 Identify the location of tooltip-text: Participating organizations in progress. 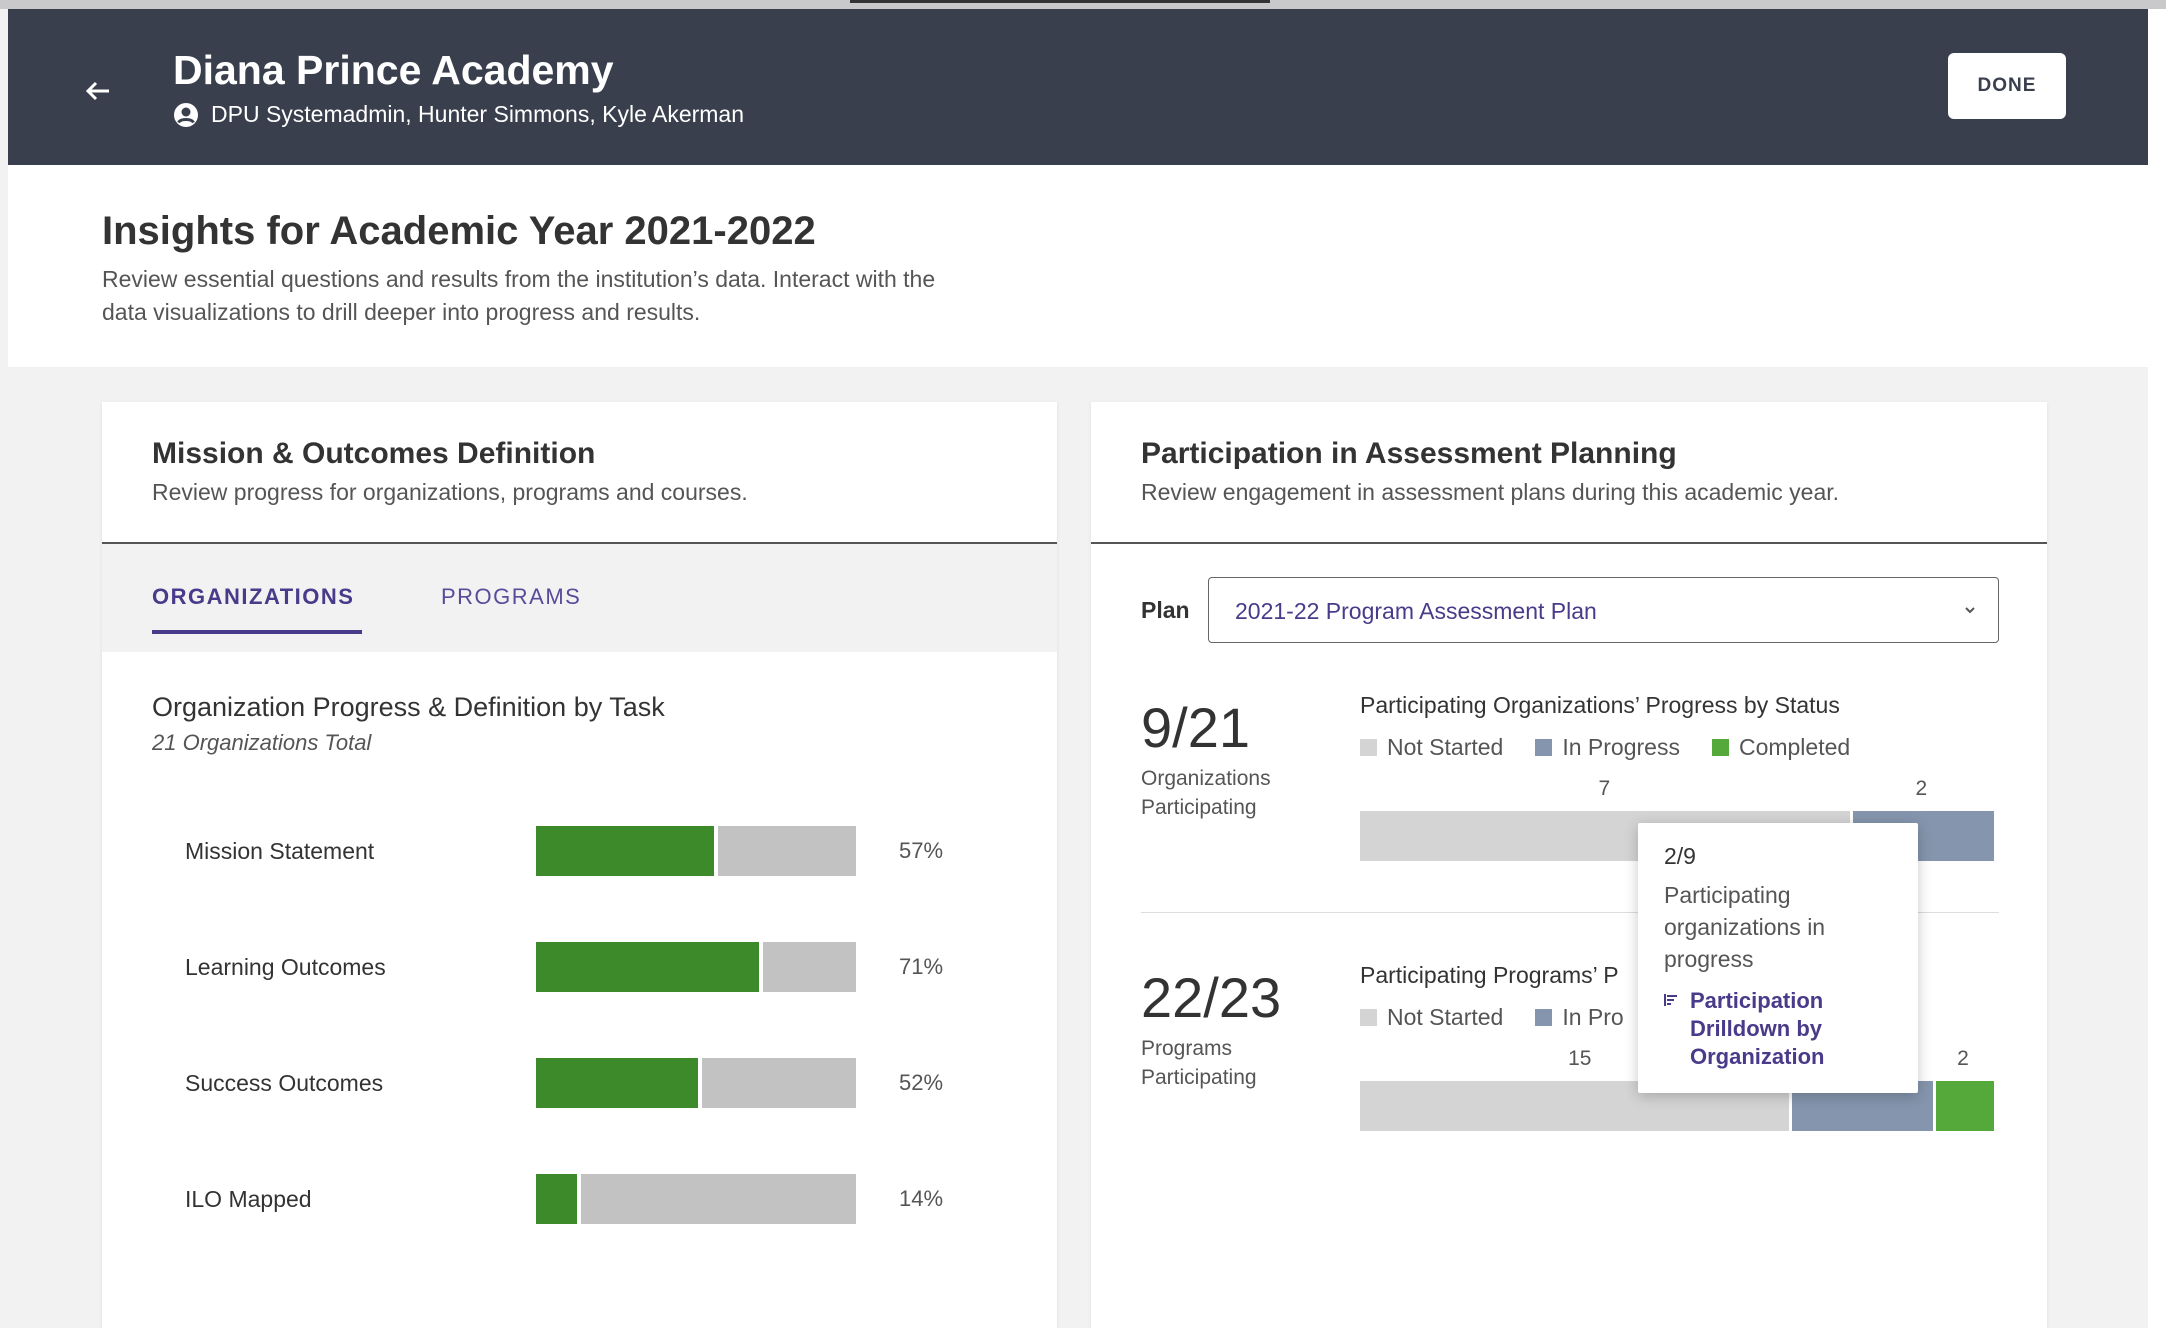
(1745, 927).